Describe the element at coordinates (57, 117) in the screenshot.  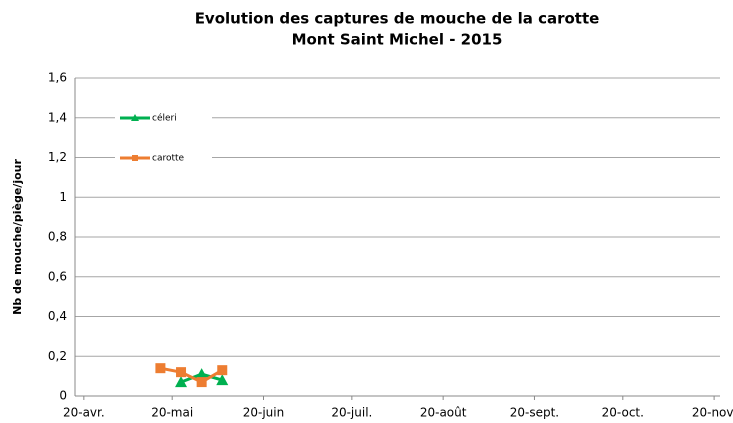
I see `y-tick-label: 1,4` at that location.